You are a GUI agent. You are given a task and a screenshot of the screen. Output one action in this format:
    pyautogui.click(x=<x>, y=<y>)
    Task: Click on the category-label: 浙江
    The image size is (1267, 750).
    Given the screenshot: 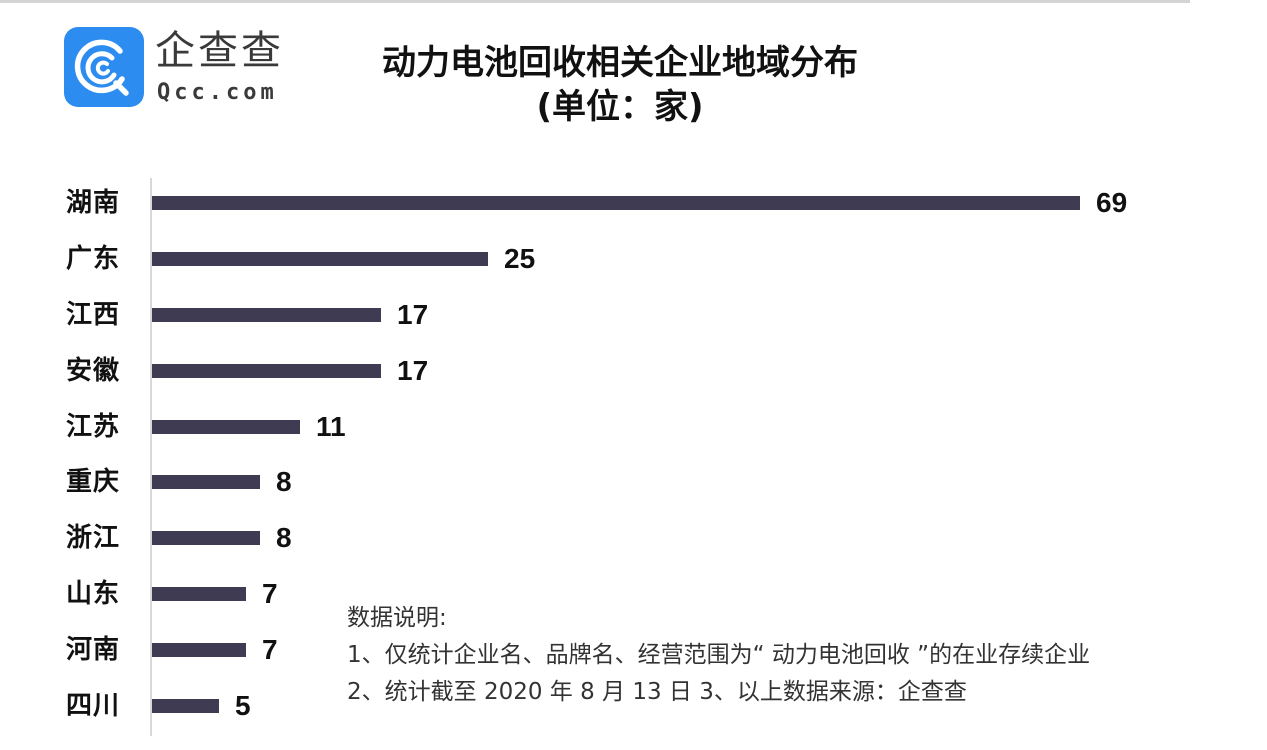 What is the action you would take?
    pyautogui.click(x=93, y=538)
    